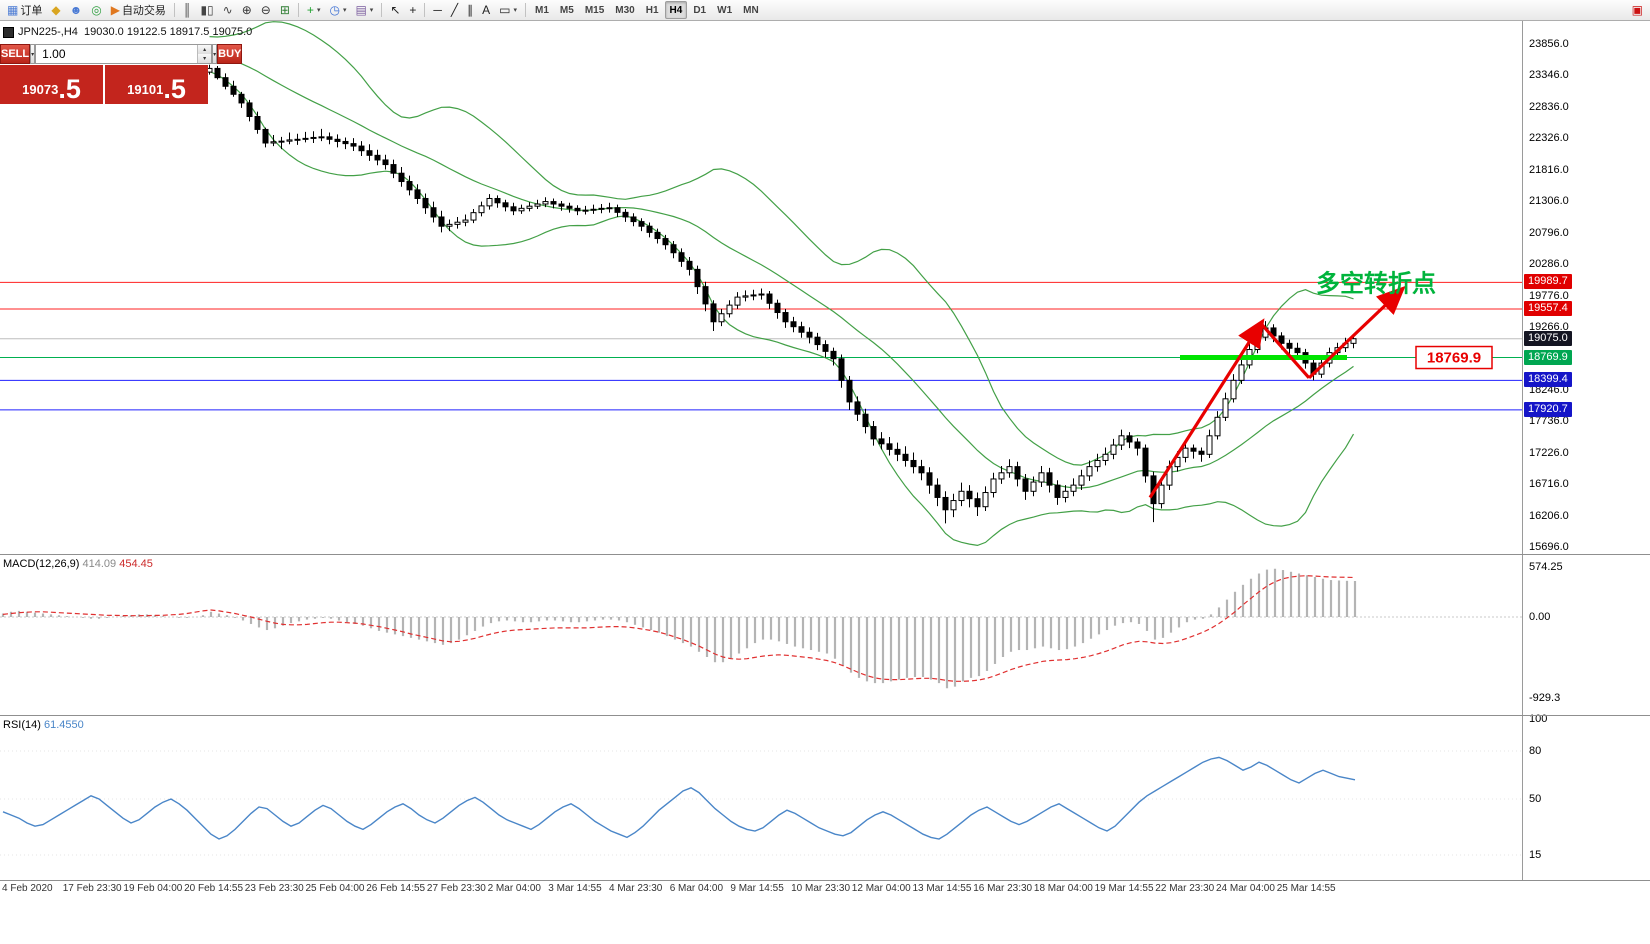 The height and width of the screenshot is (944, 1650). Describe the element at coordinates (676, 10) in the screenshot. I see `timeframe-button-h4: H4` at that location.